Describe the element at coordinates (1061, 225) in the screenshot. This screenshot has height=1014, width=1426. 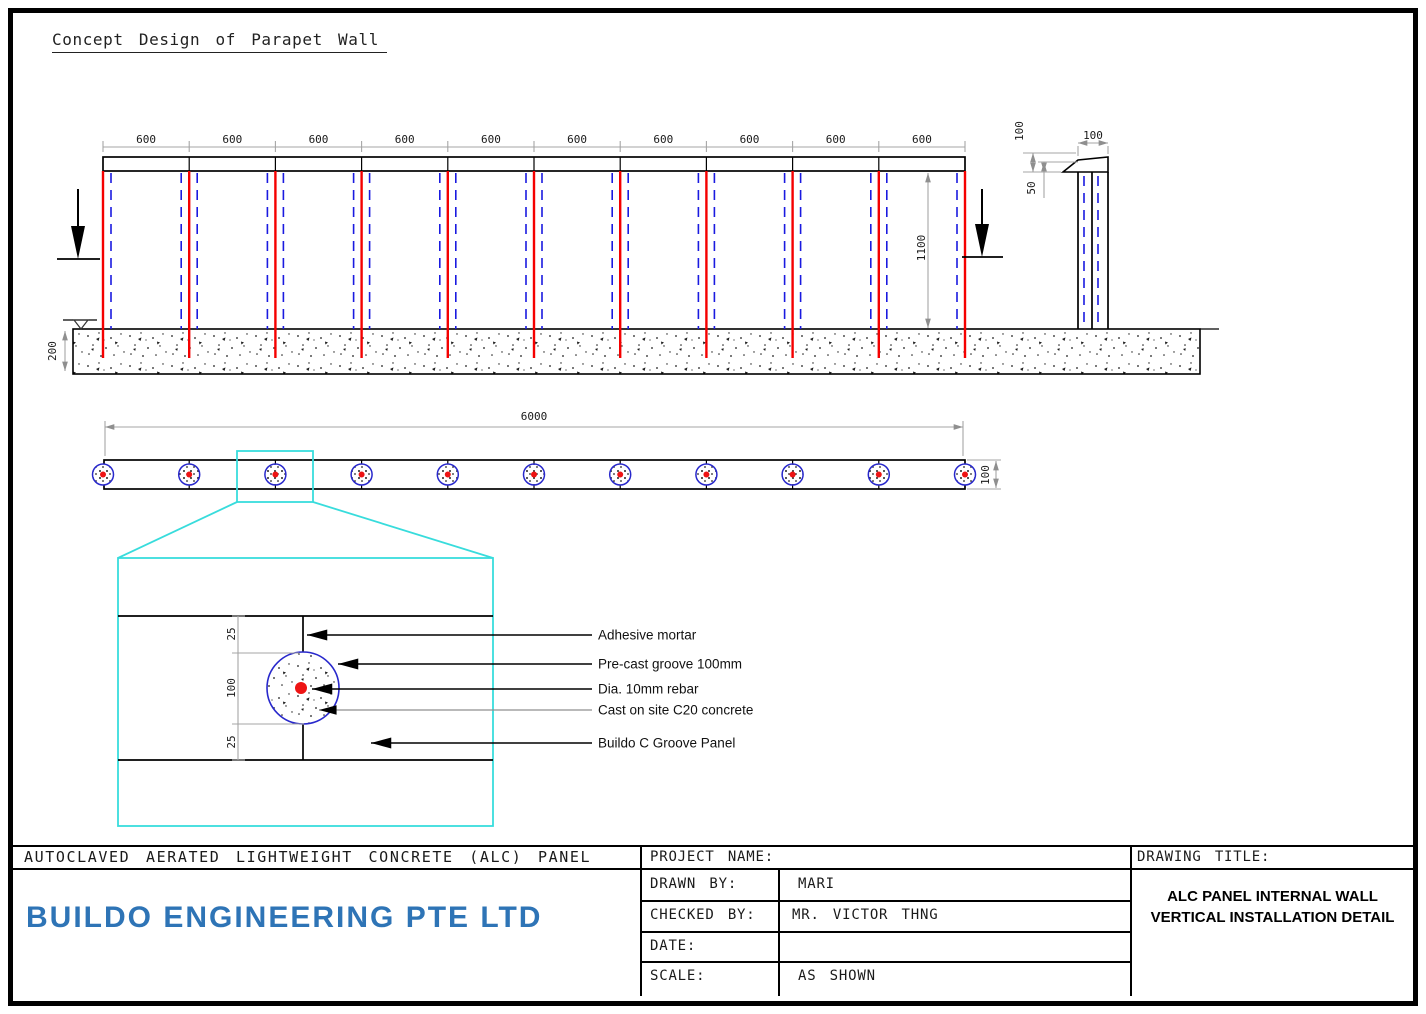
I see `wall-section-detail: 100 100 50` at that location.